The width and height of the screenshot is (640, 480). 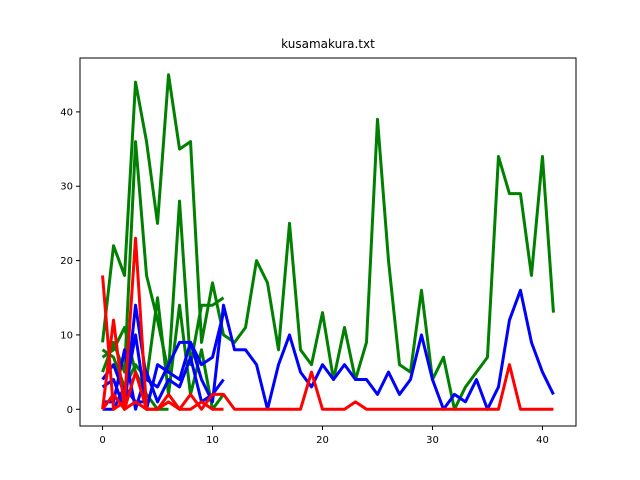 What do you see at coordinates (322, 440) in the screenshot?
I see `x-tick-label: 20` at bounding box center [322, 440].